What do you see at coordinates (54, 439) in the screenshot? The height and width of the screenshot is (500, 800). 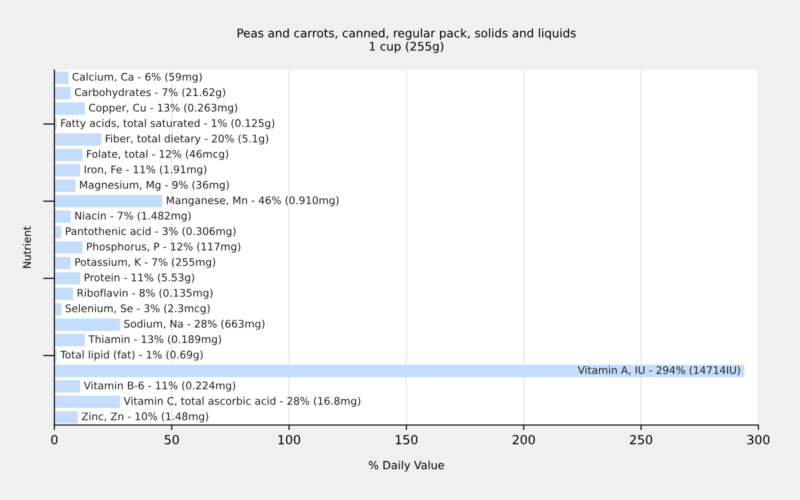 I see `x-tick-label: 0` at bounding box center [54, 439].